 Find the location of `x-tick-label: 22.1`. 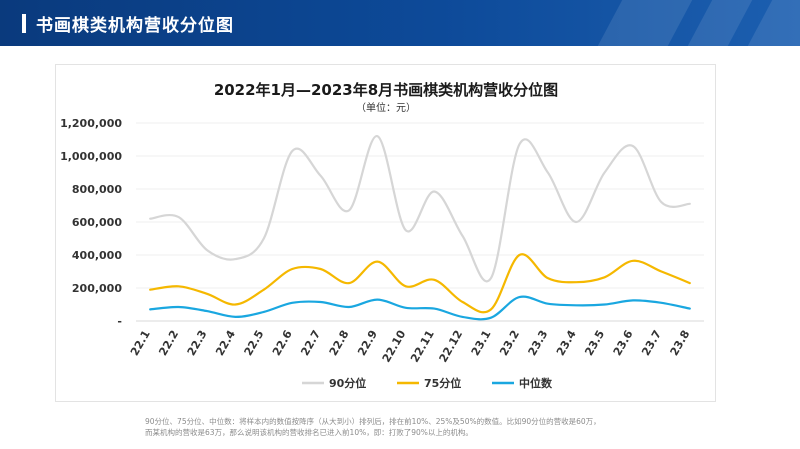

x-tick-label: 22.1 is located at coordinates (140, 343).